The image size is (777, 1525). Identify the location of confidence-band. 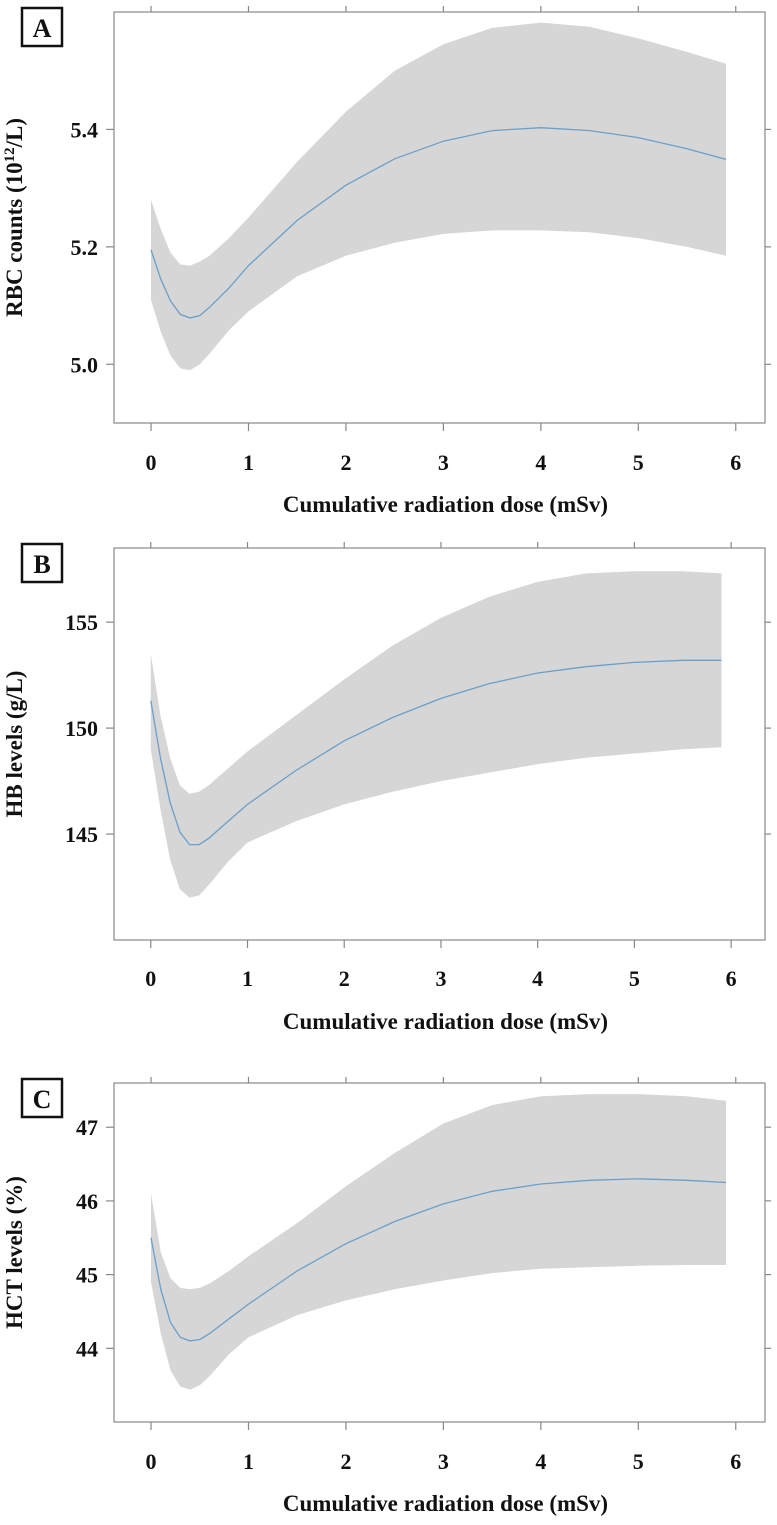
(438, 1242).